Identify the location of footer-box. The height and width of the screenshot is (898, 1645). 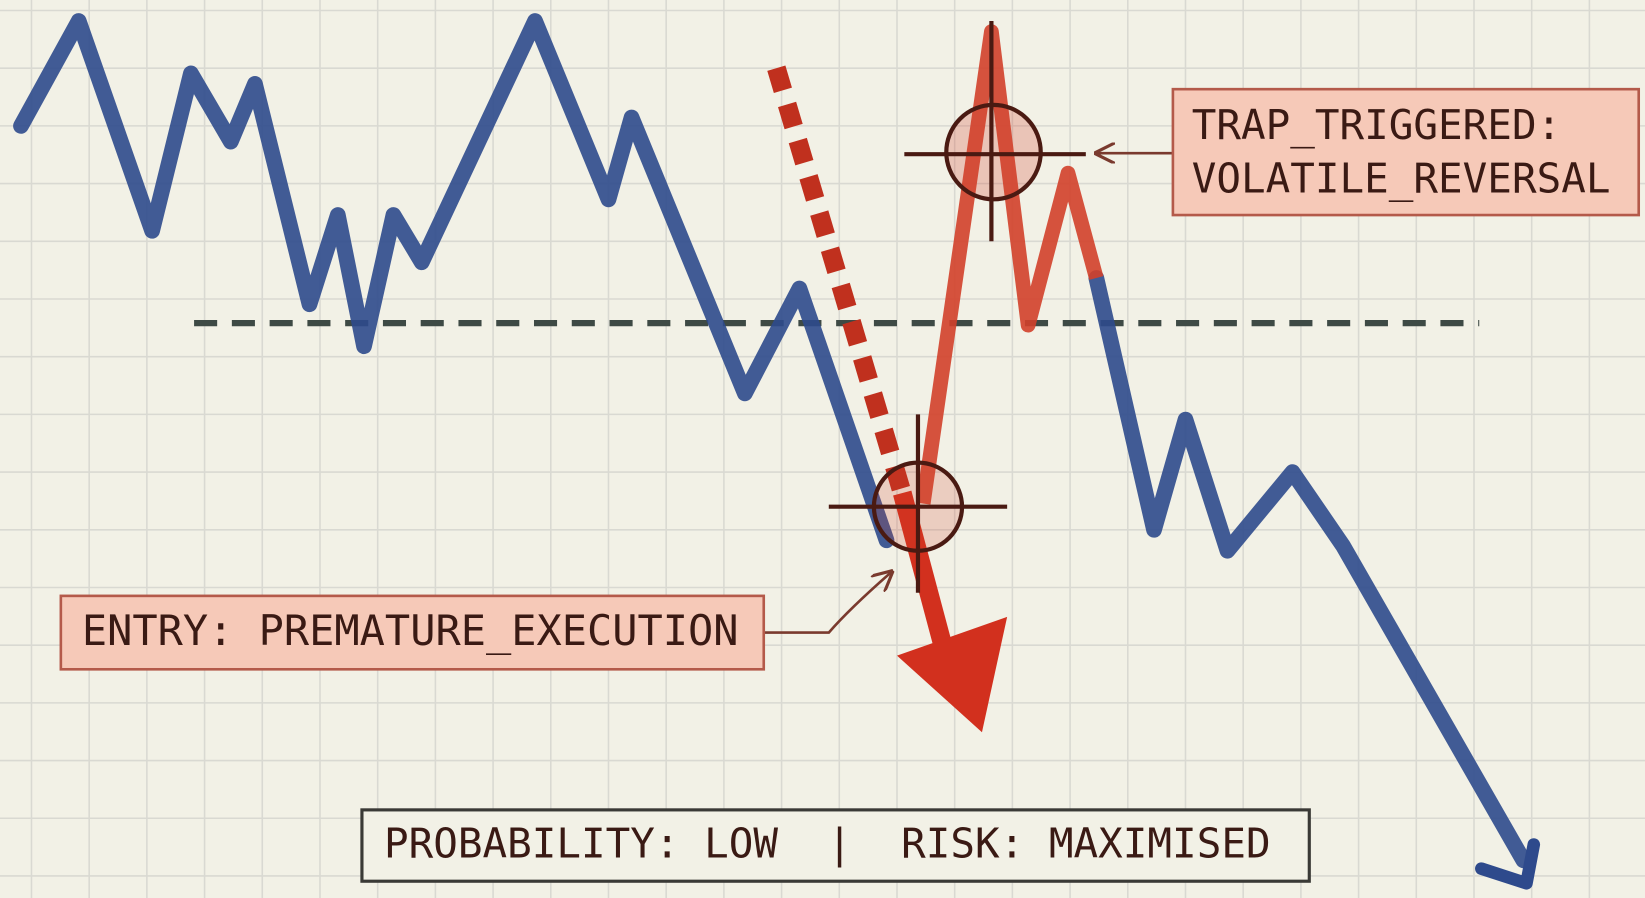
(835, 845).